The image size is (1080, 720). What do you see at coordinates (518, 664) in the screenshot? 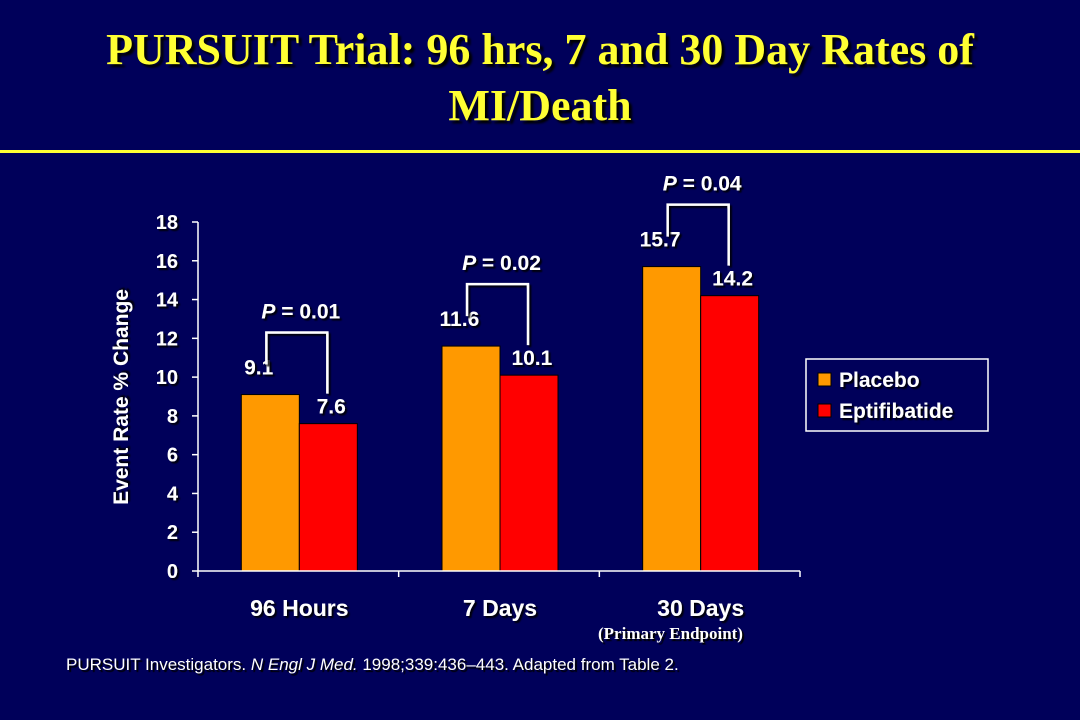
I see `footnote-reference: 1998;339:436–443. Adapted from Table 2.` at bounding box center [518, 664].